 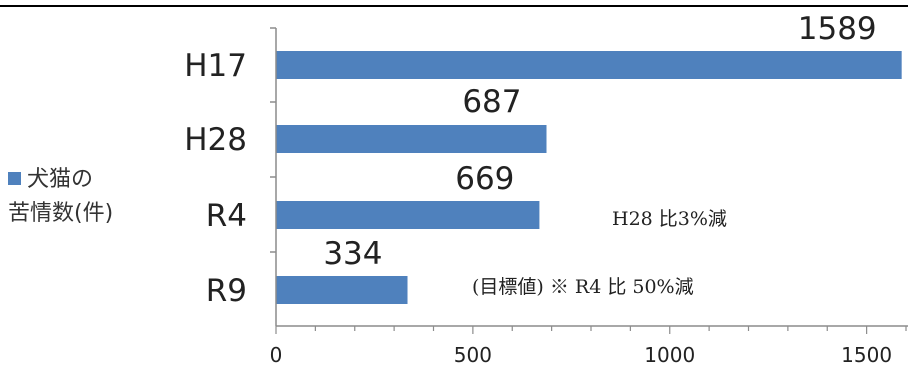 I want to click on x-tick-label-1500: 1500, so click(x=866, y=355).